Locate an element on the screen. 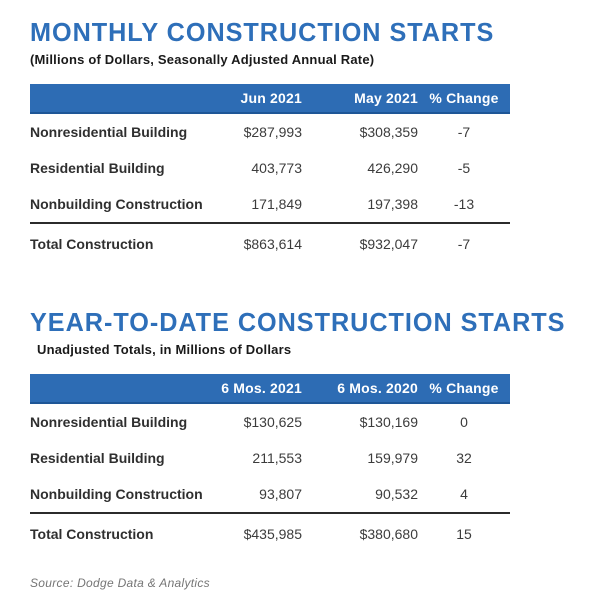 Image resolution: width=600 pixels, height=599 pixels. ytd-header-col-2: 6 Mos. 2020 is located at coordinates (360, 389).